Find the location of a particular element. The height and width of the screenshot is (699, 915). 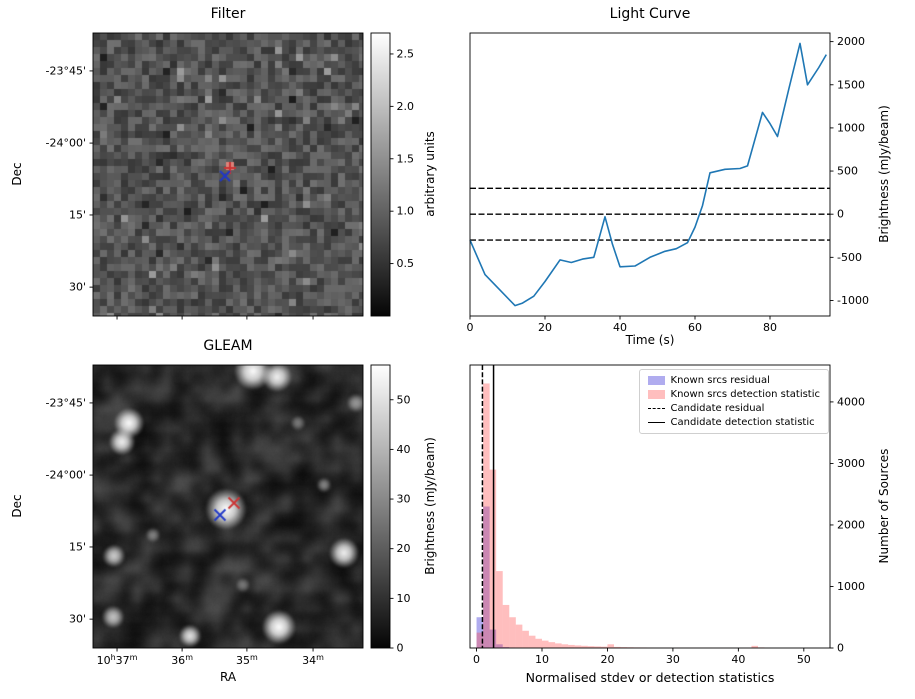

svg-text: -500 is located at coordinates (849, 257).